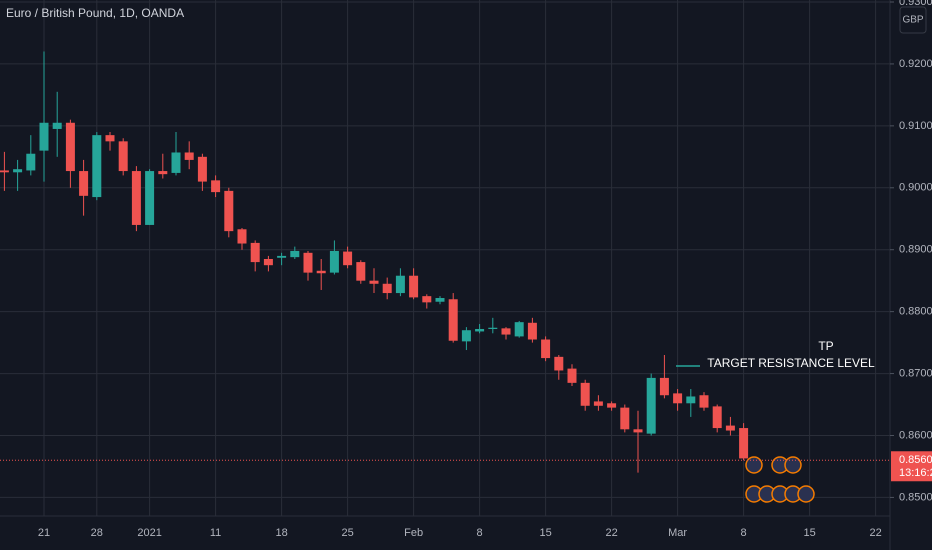 Image resolution: width=932 pixels, height=550 pixels. I want to click on event-icons, so click(780, 479).